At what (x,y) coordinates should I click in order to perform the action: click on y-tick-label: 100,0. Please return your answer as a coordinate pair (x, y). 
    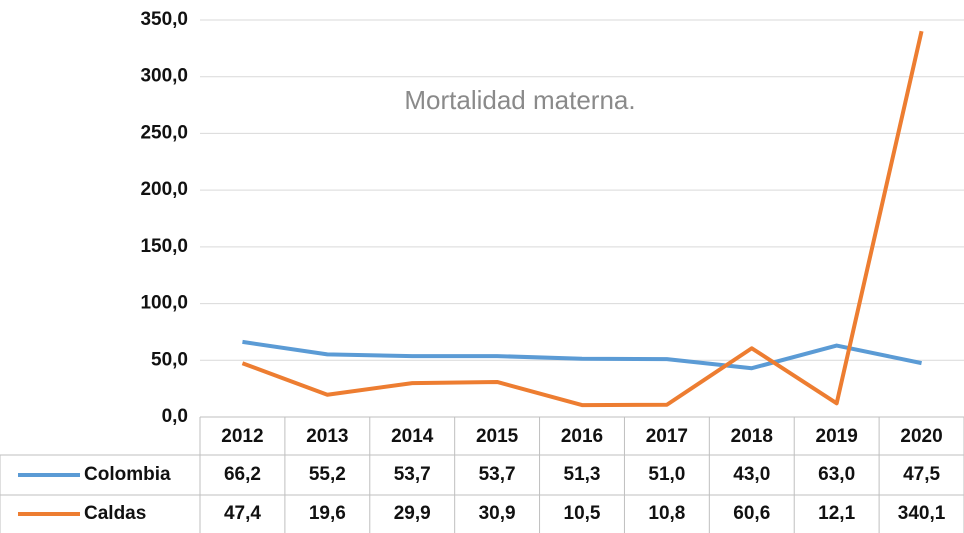
    Looking at the image, I should click on (164, 303).